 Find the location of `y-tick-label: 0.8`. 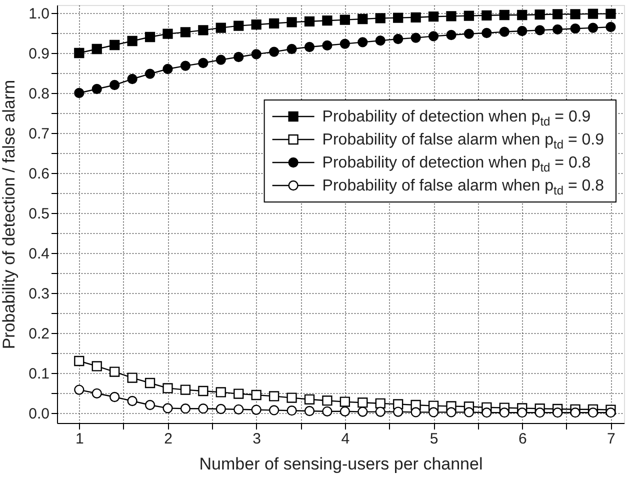

y-tick-label: 0.8 is located at coordinates (39, 94).